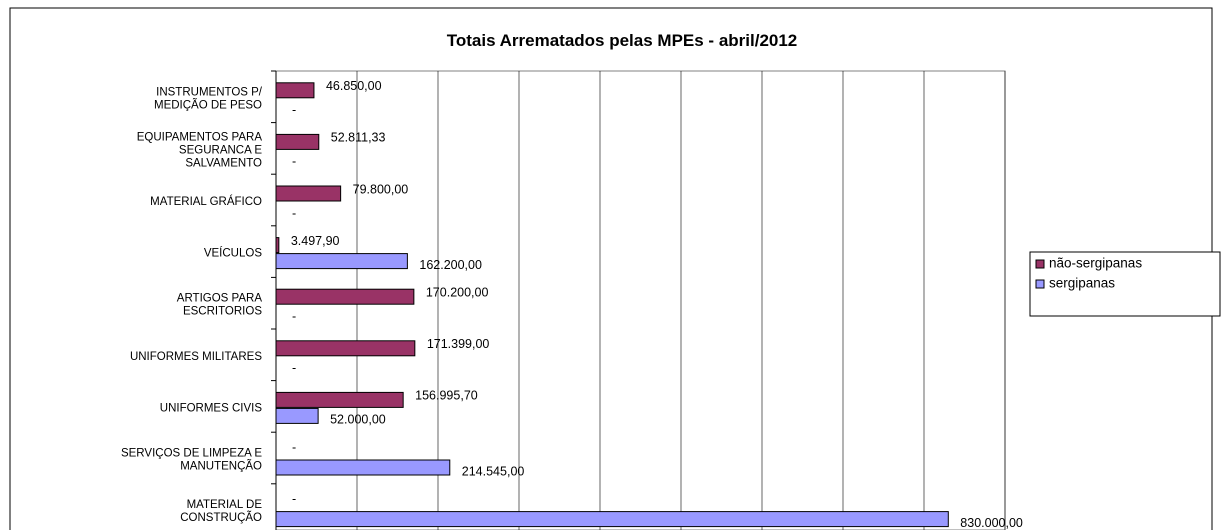  I want to click on y-tick-label: VEÍCULOS, so click(233, 253).